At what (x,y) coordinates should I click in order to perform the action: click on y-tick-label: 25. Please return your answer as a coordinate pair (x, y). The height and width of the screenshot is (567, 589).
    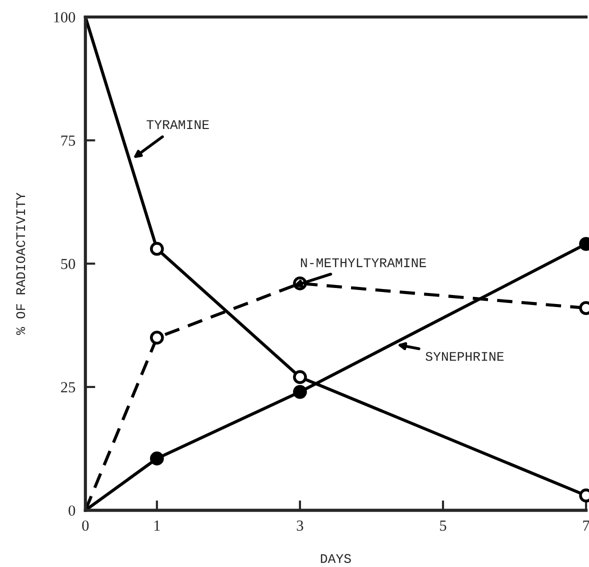
    Looking at the image, I should click on (68, 387).